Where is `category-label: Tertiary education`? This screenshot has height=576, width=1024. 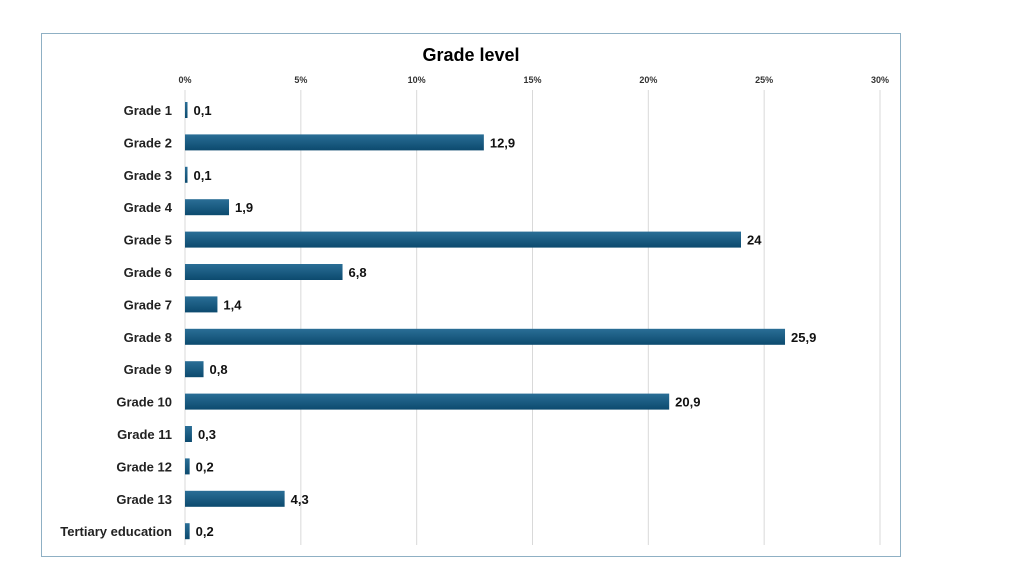 category-label: Tertiary education is located at coordinates (116, 531).